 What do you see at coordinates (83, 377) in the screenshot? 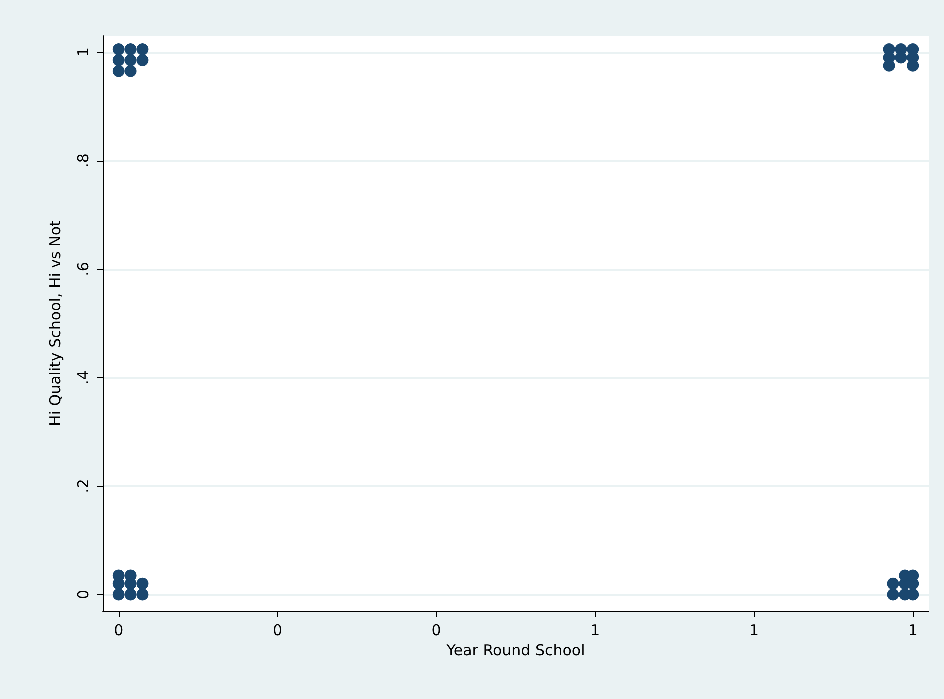
I see `y-tick-label: .4` at bounding box center [83, 377].